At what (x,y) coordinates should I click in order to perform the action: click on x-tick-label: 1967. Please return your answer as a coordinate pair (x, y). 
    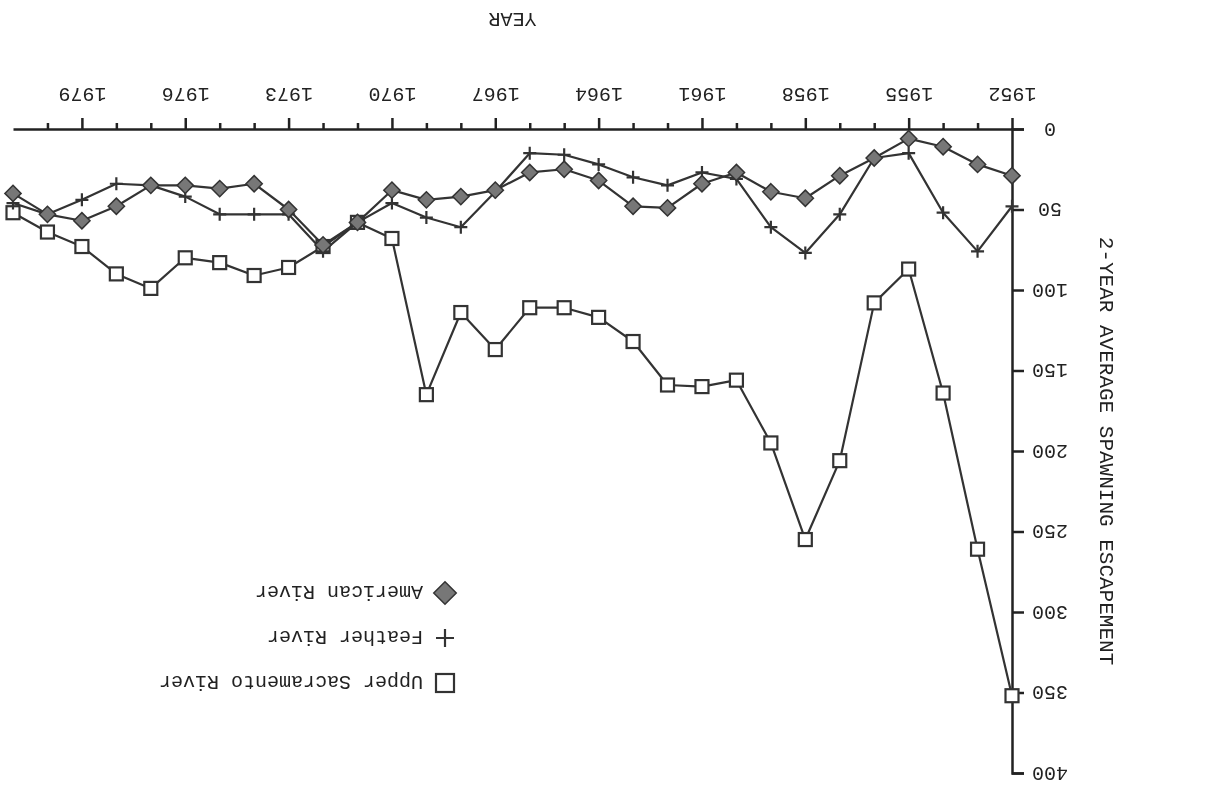
    Looking at the image, I should click on (495, 93).